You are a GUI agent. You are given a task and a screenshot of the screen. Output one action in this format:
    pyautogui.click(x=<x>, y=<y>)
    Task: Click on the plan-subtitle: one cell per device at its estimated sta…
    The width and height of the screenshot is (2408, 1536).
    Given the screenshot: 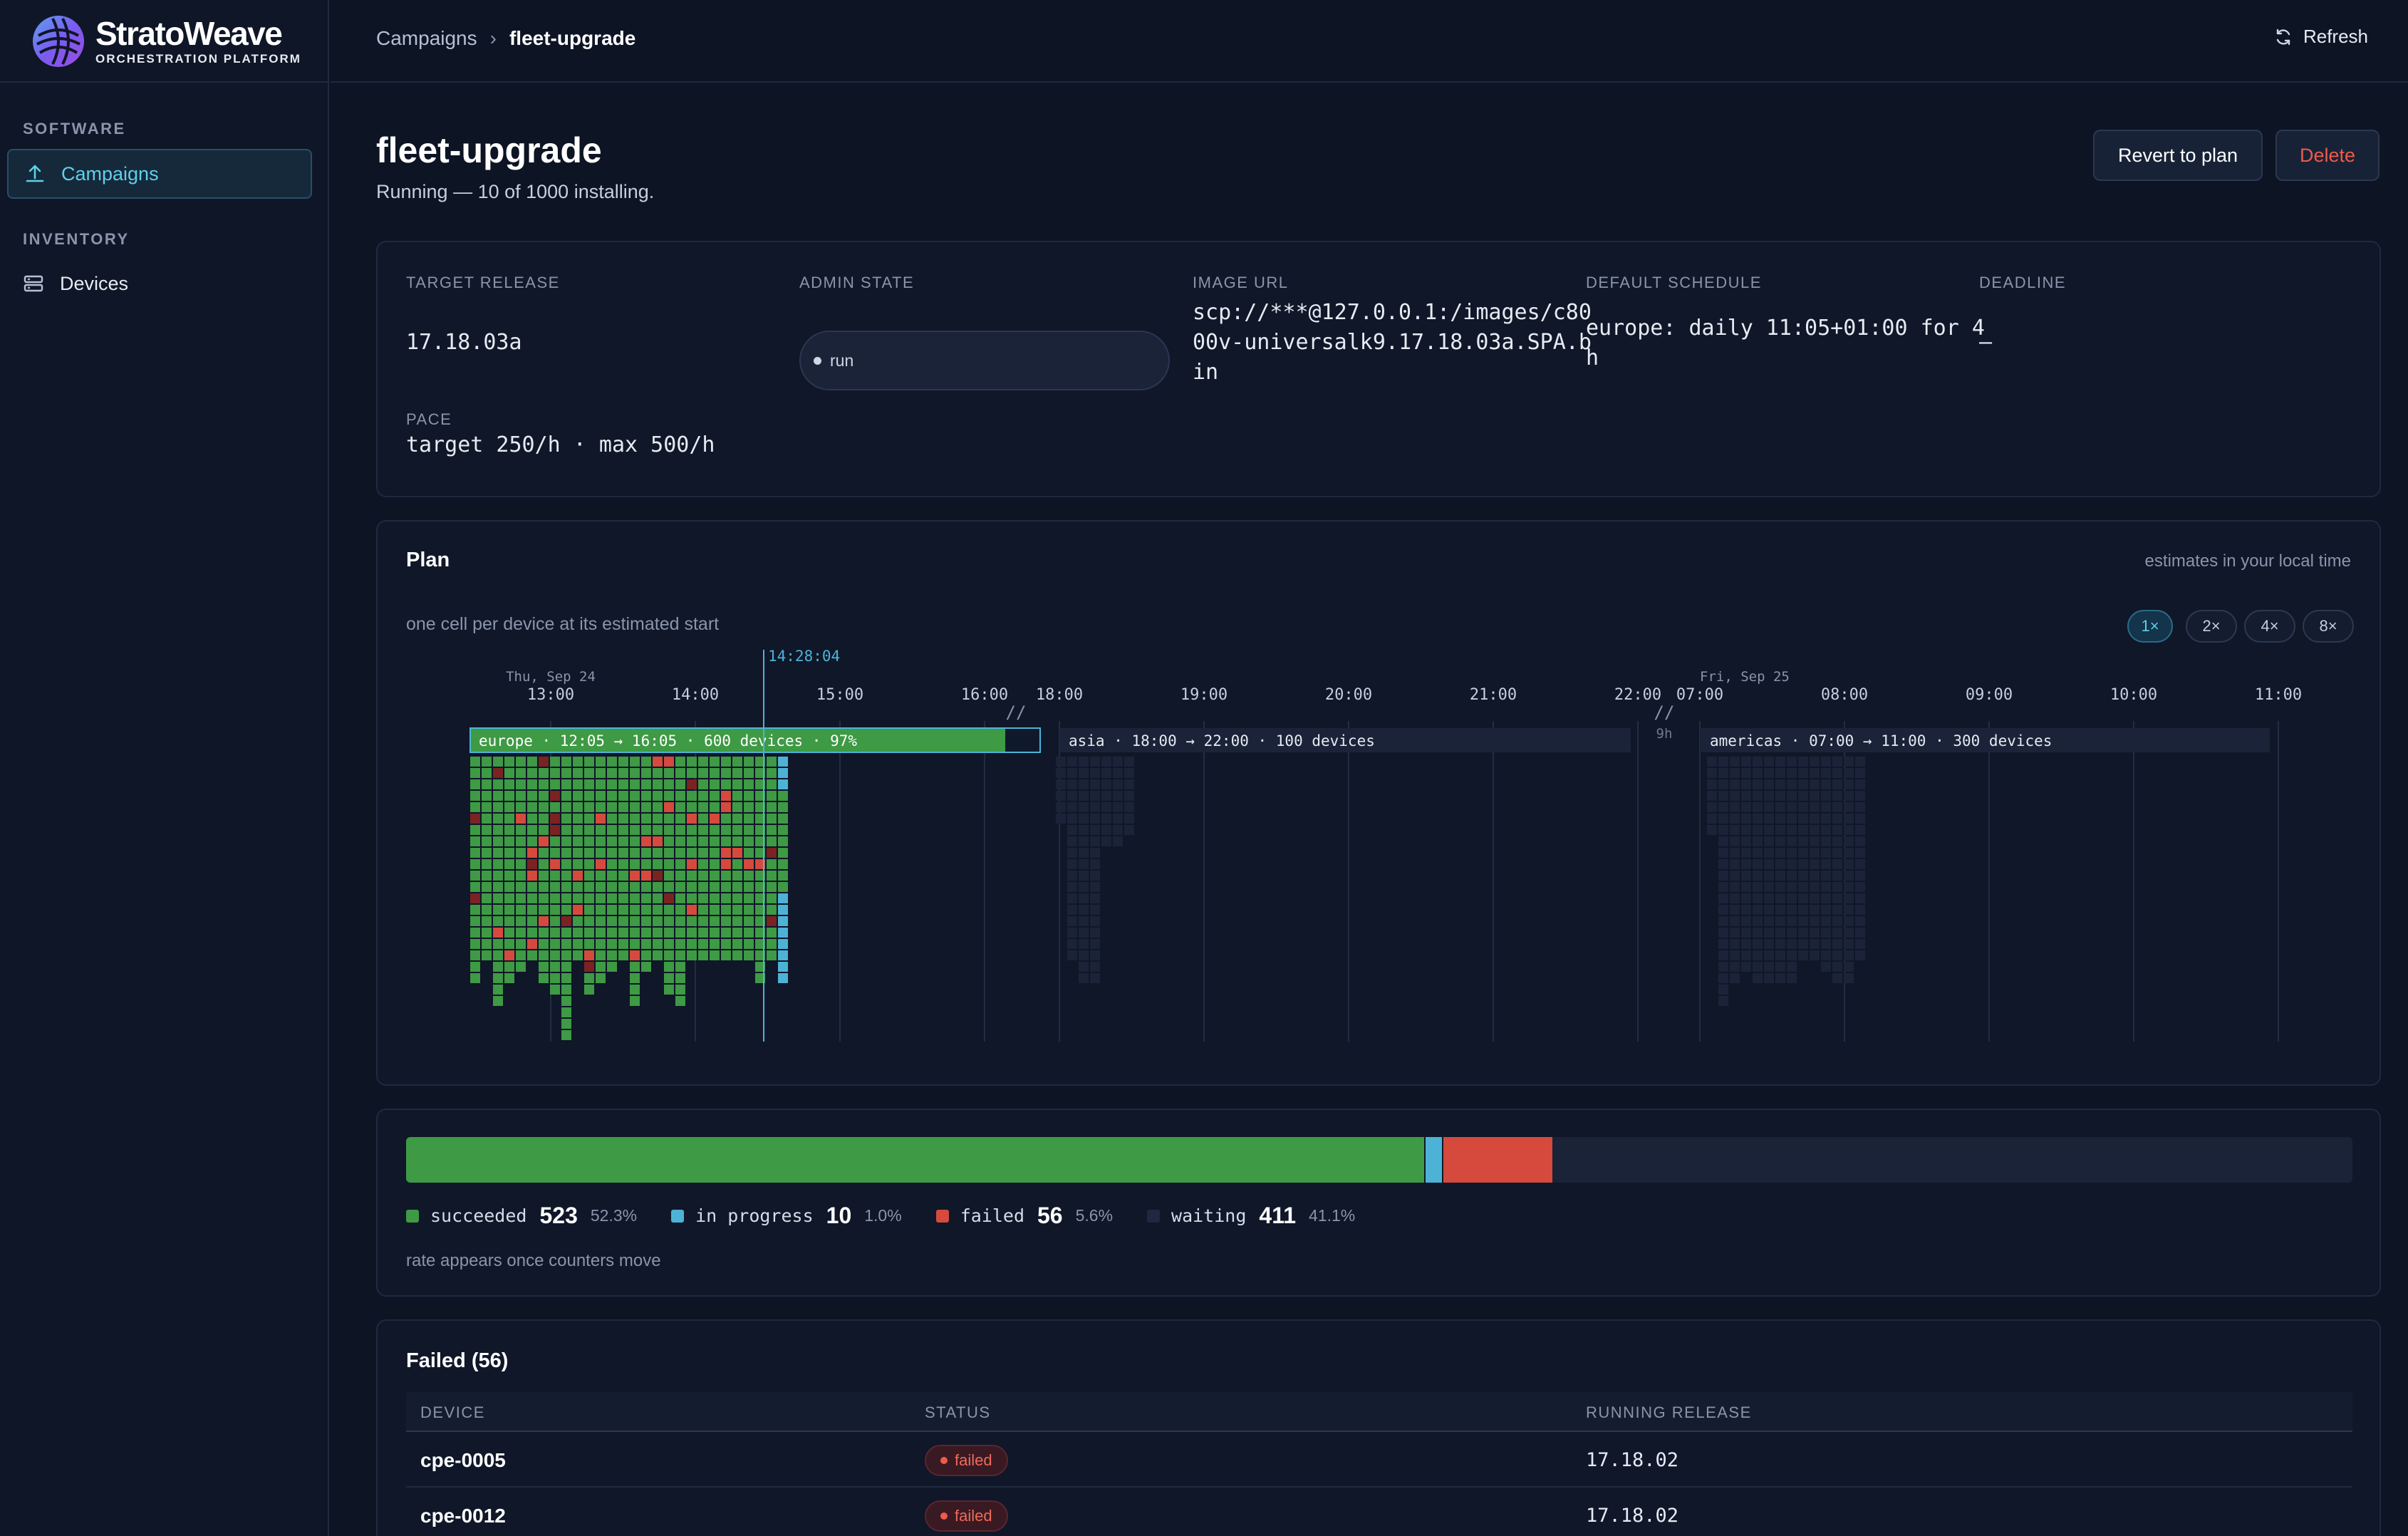 What is the action you would take?
    pyautogui.click(x=563, y=624)
    